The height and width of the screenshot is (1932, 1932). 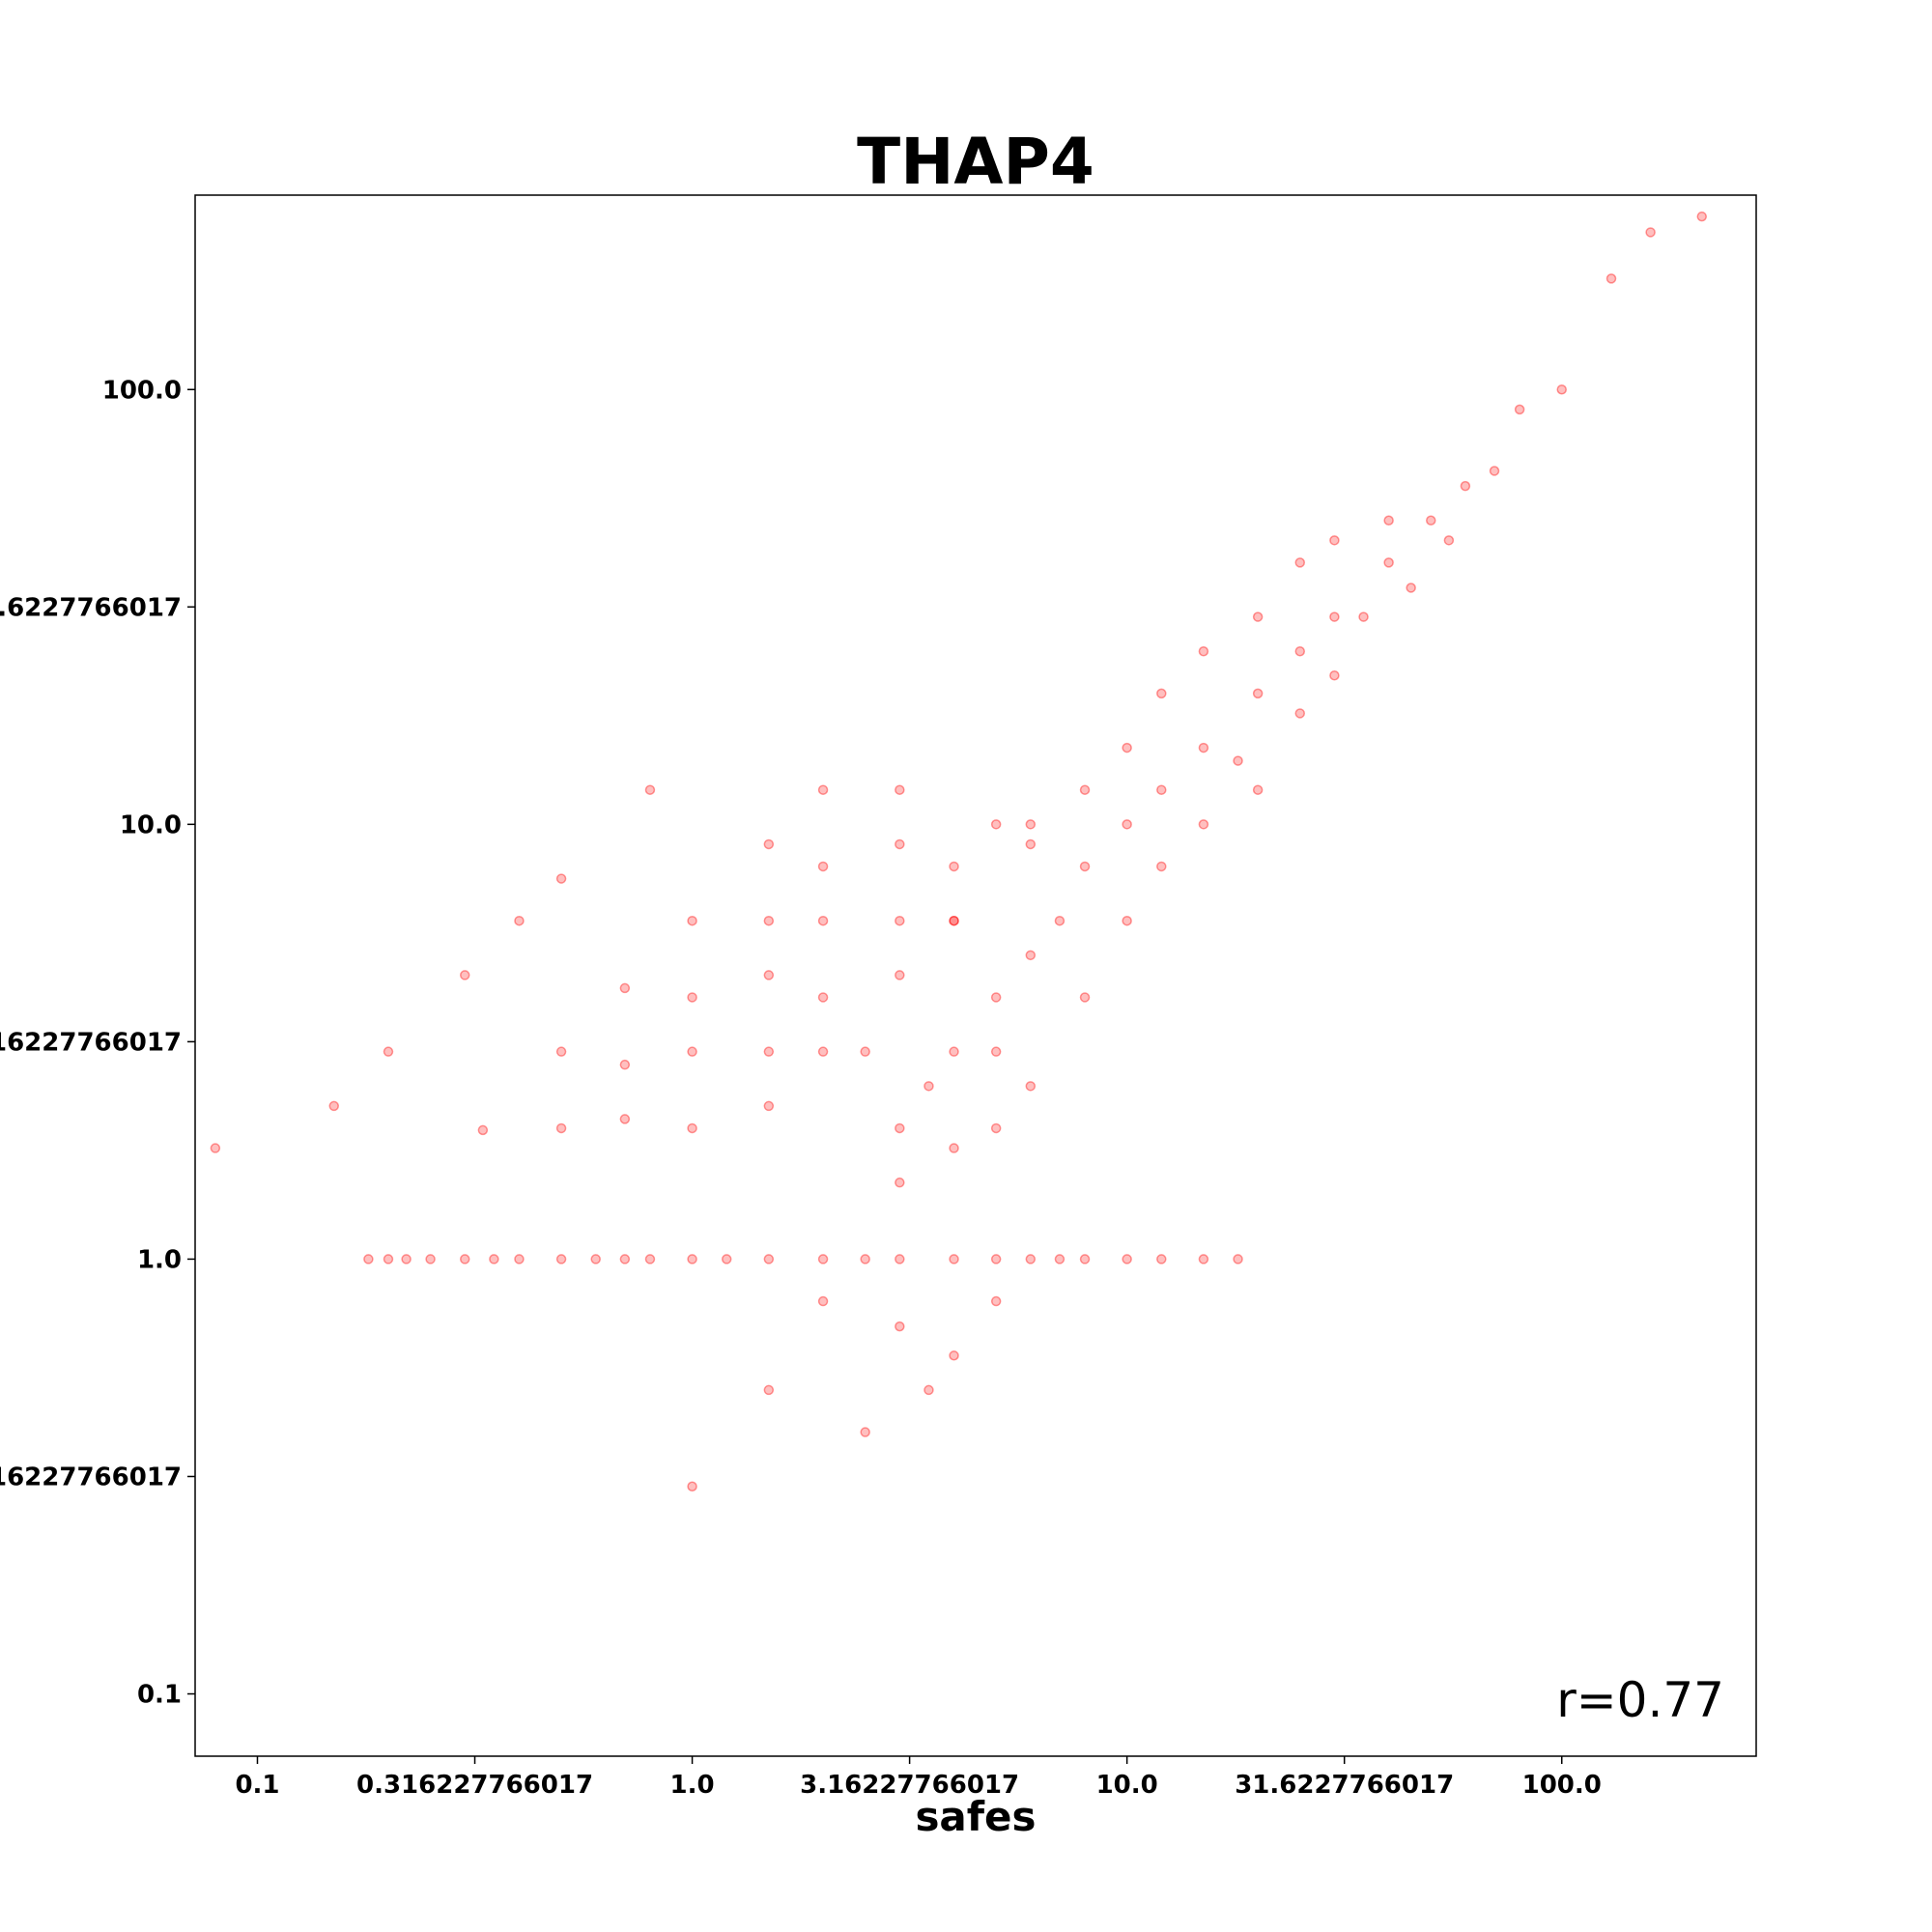 I want to click on y-tick-label: 31.6227766017, so click(x=91, y=607).